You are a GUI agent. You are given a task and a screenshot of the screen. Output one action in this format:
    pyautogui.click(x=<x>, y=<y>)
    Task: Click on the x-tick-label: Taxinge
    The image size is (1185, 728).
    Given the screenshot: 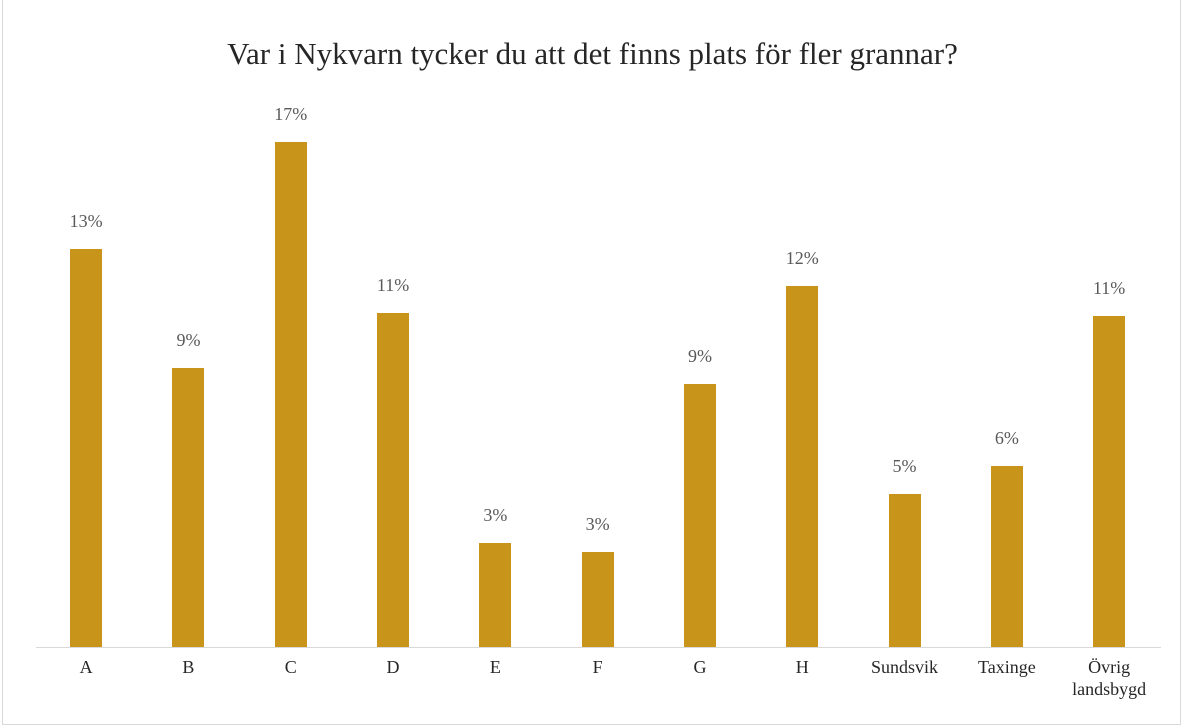 What is the action you would take?
    pyautogui.click(x=1006, y=667)
    